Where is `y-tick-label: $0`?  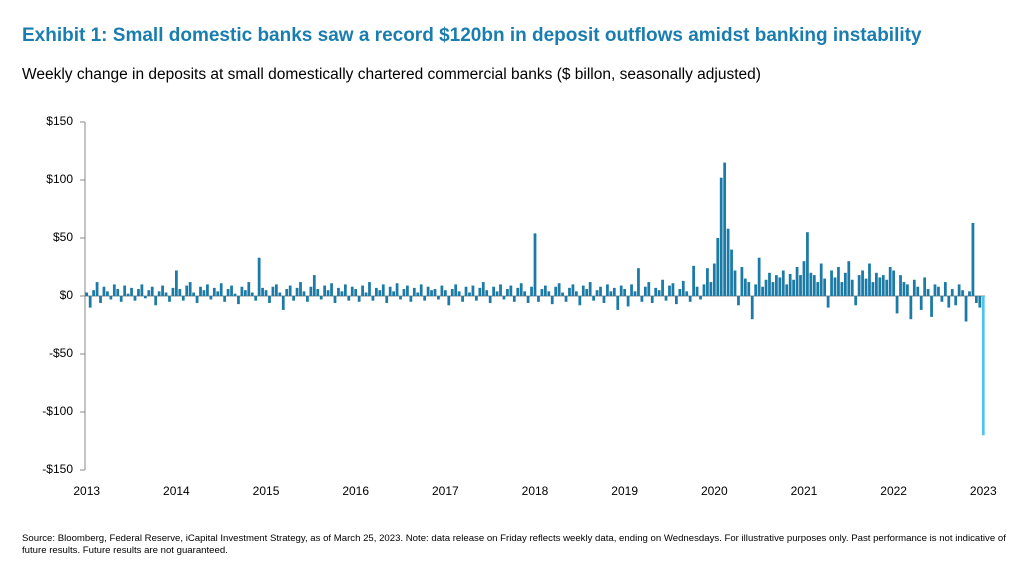
y-tick-label: $0 is located at coordinates (67, 295).